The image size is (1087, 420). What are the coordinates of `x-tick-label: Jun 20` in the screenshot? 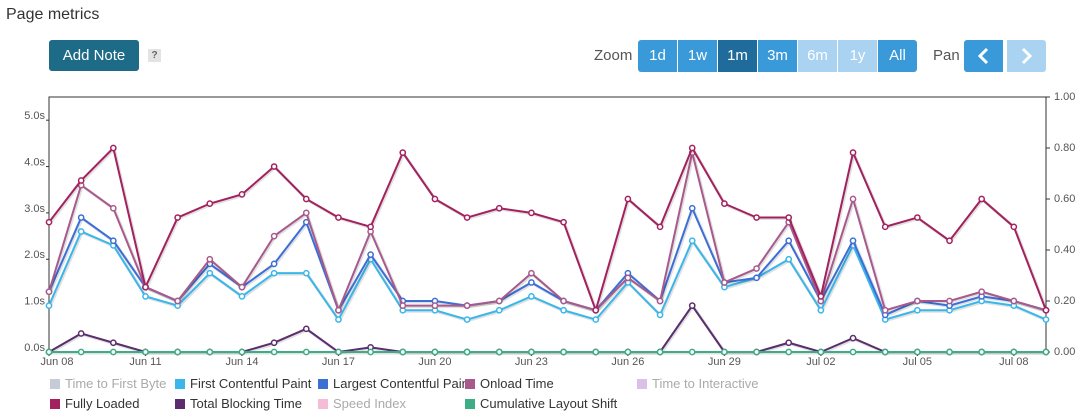 It's located at (434, 362).